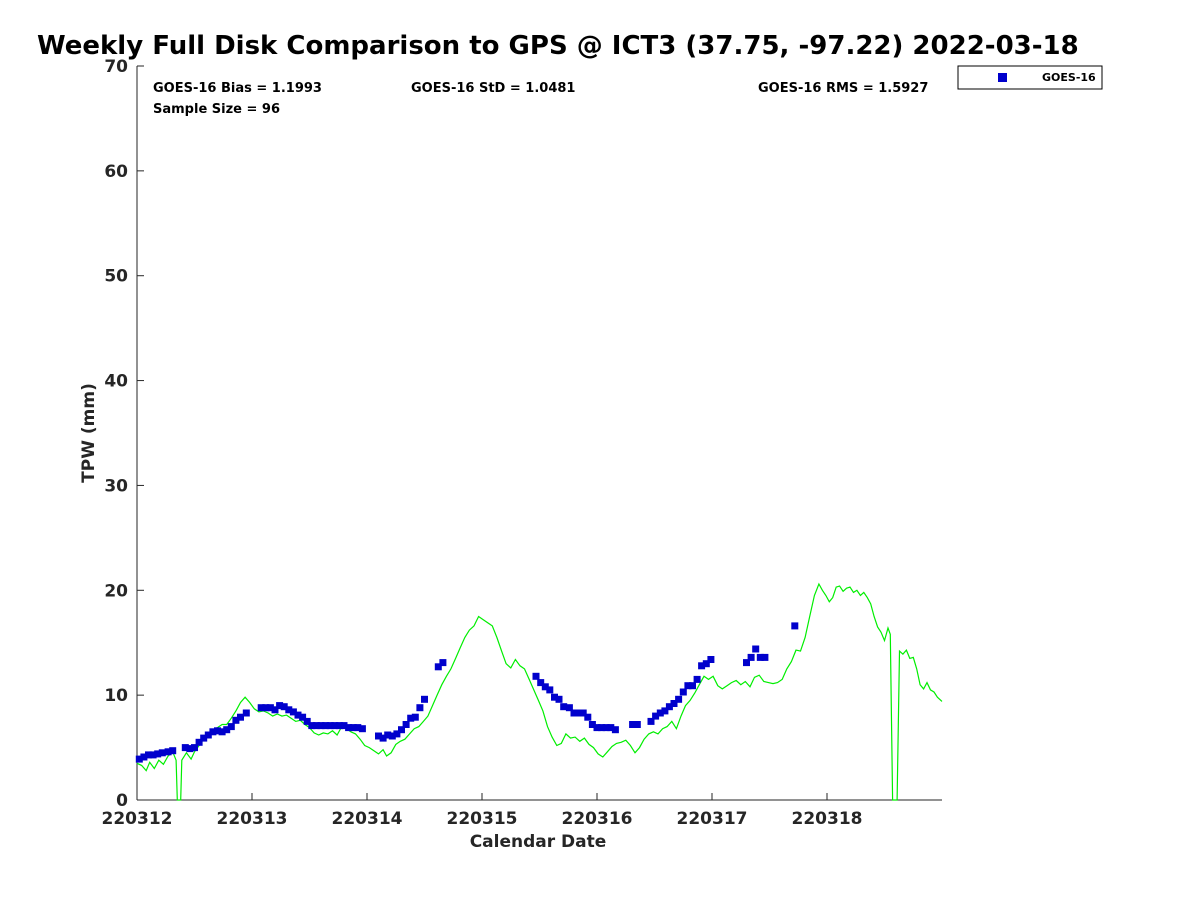 Image resolution: width=1200 pixels, height=900 pixels. I want to click on x-tick-label: 220316, so click(597, 819).